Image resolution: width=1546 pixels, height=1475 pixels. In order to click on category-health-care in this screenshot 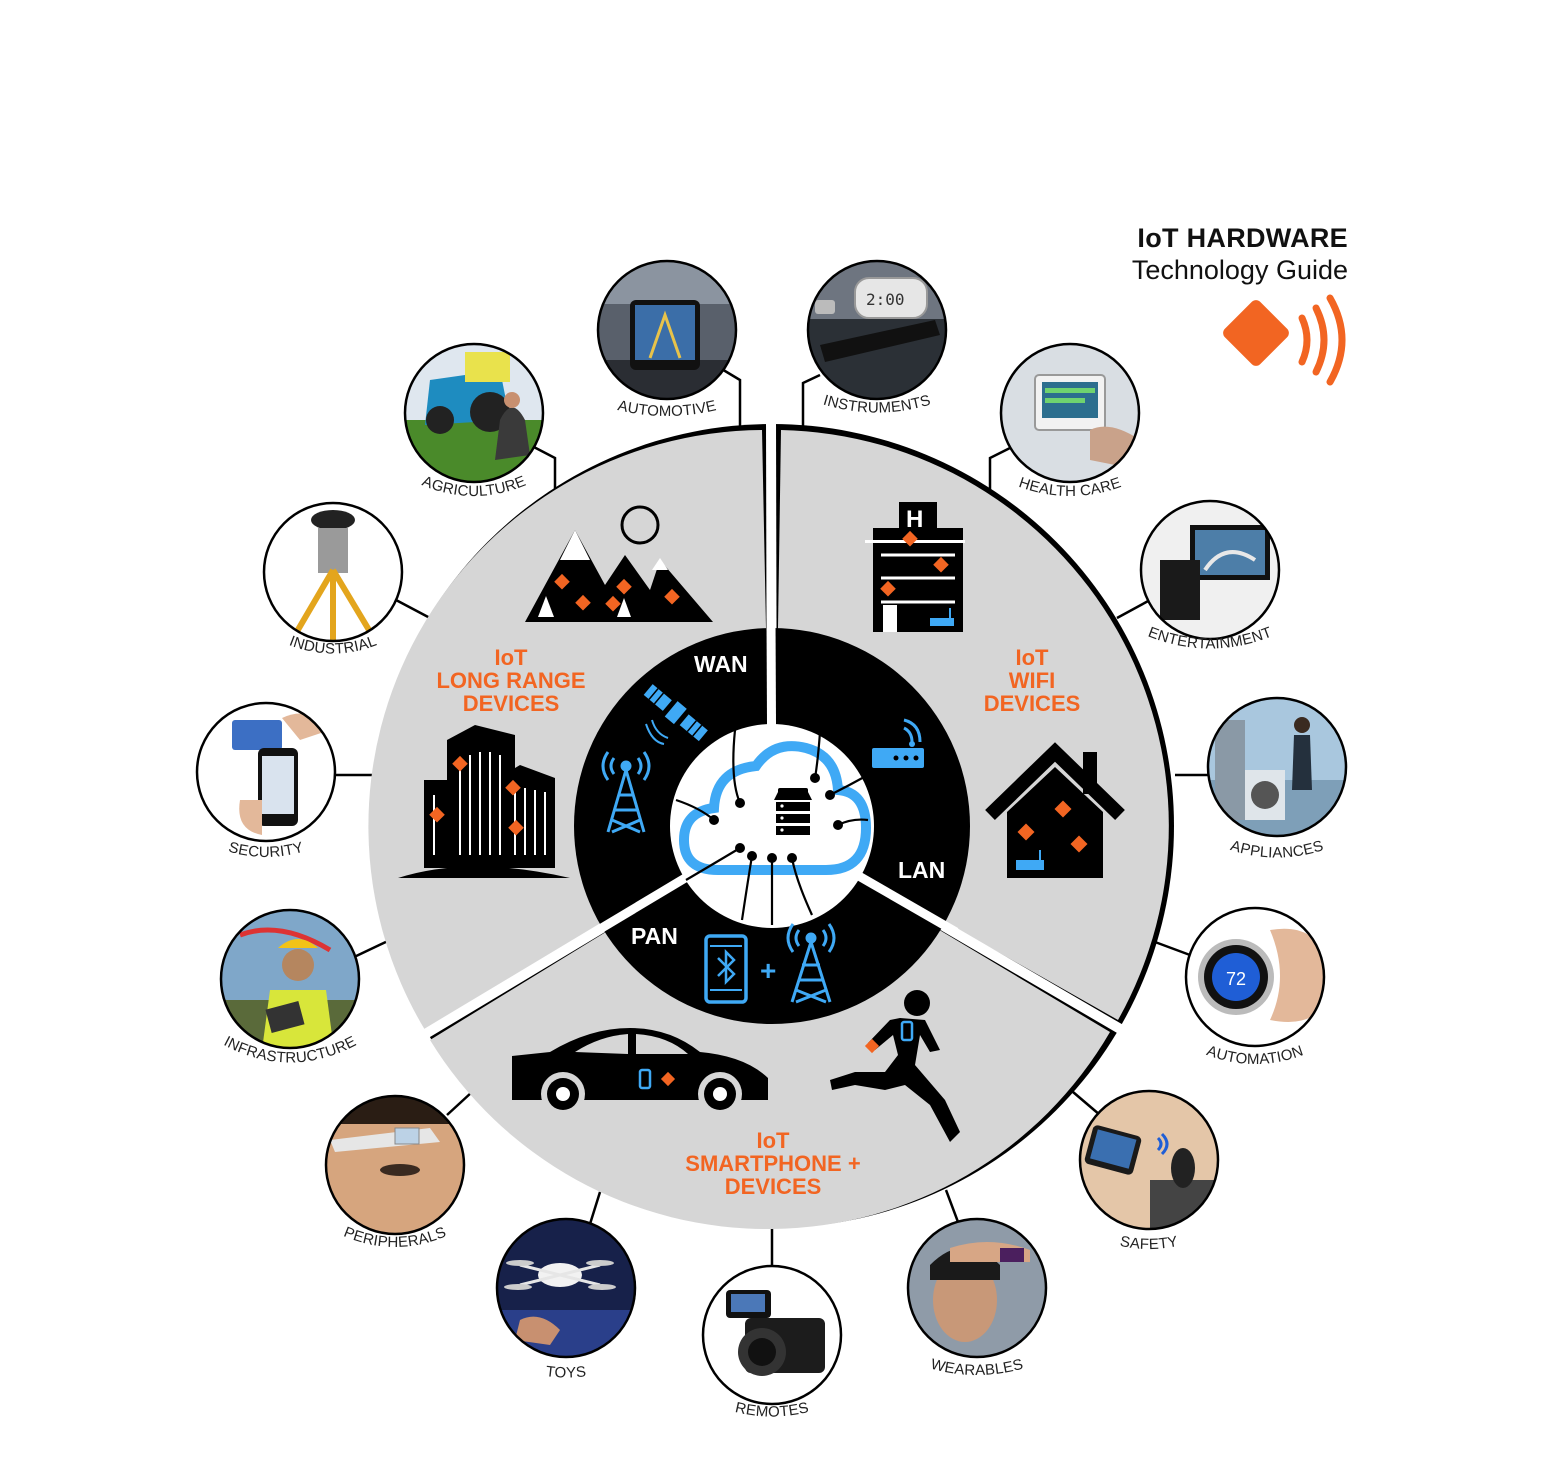, I will do `click(1070, 413)`.